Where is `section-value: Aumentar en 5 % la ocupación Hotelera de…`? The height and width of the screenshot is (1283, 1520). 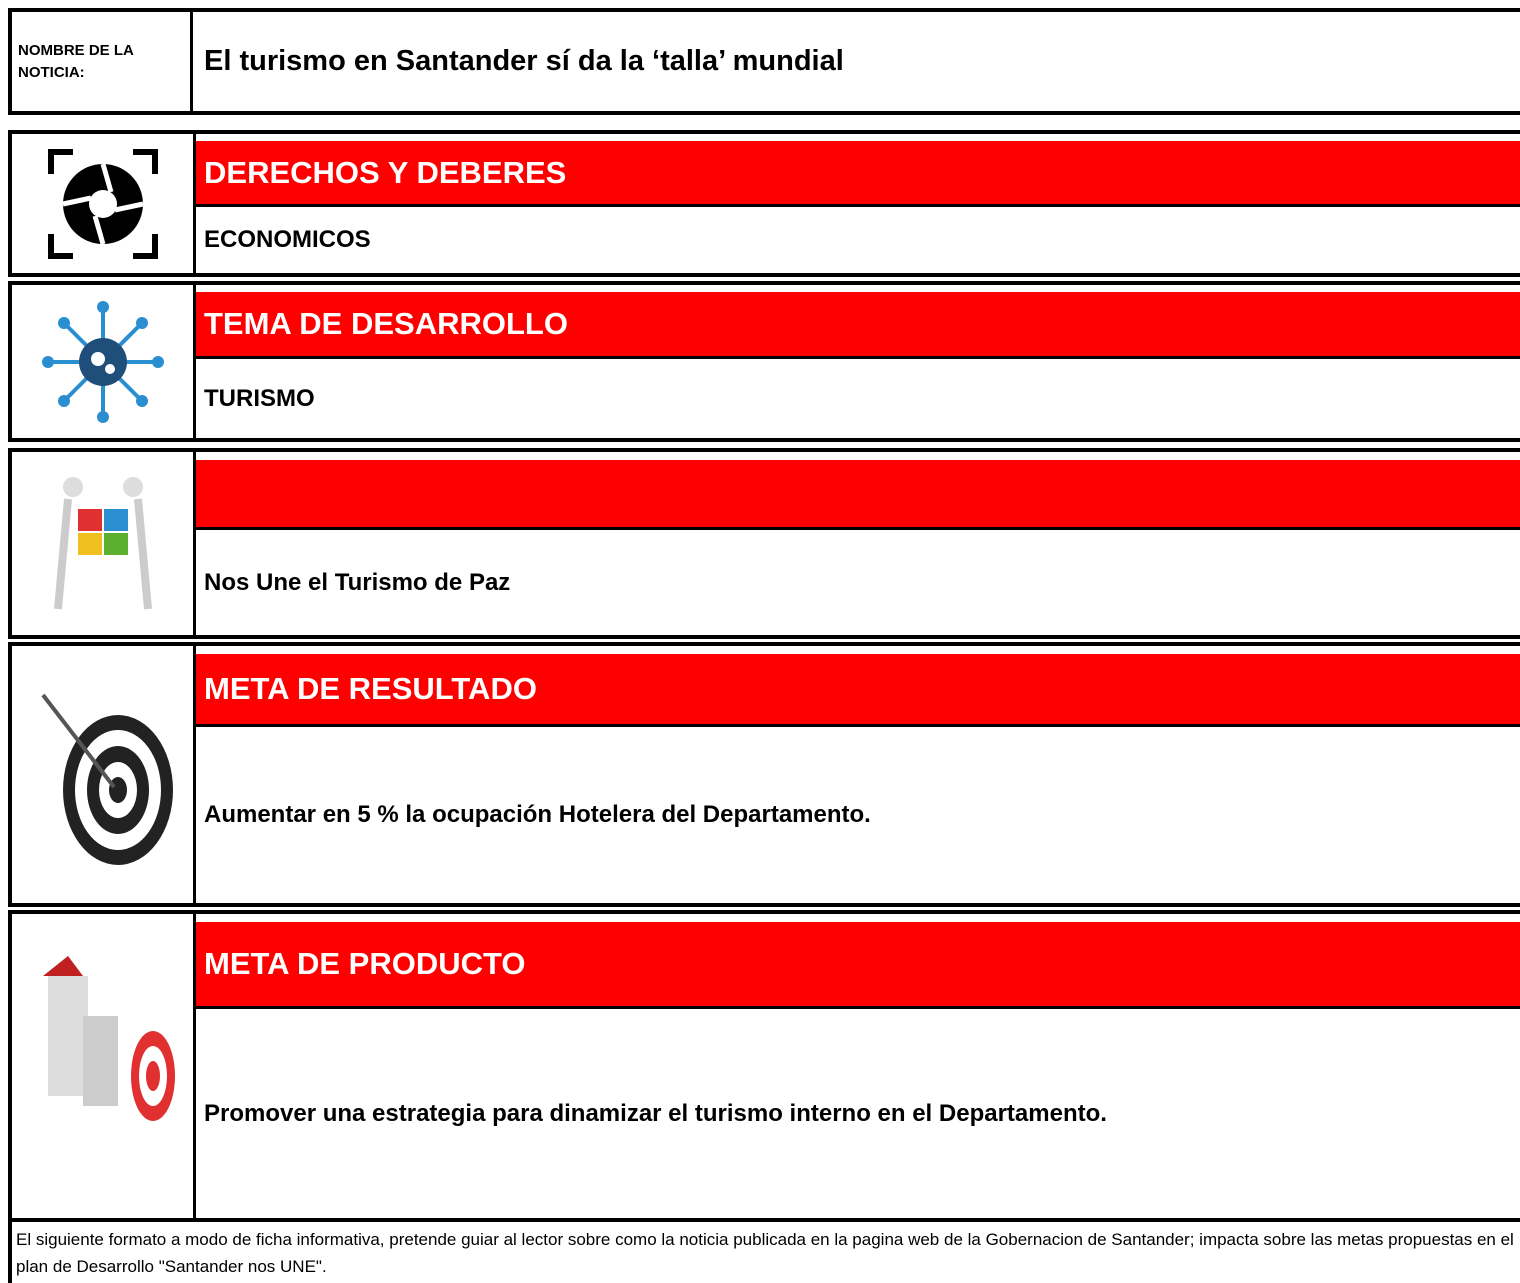 section-value: Aumentar en 5 % la ocupación Hotelera de… is located at coordinates (537, 814).